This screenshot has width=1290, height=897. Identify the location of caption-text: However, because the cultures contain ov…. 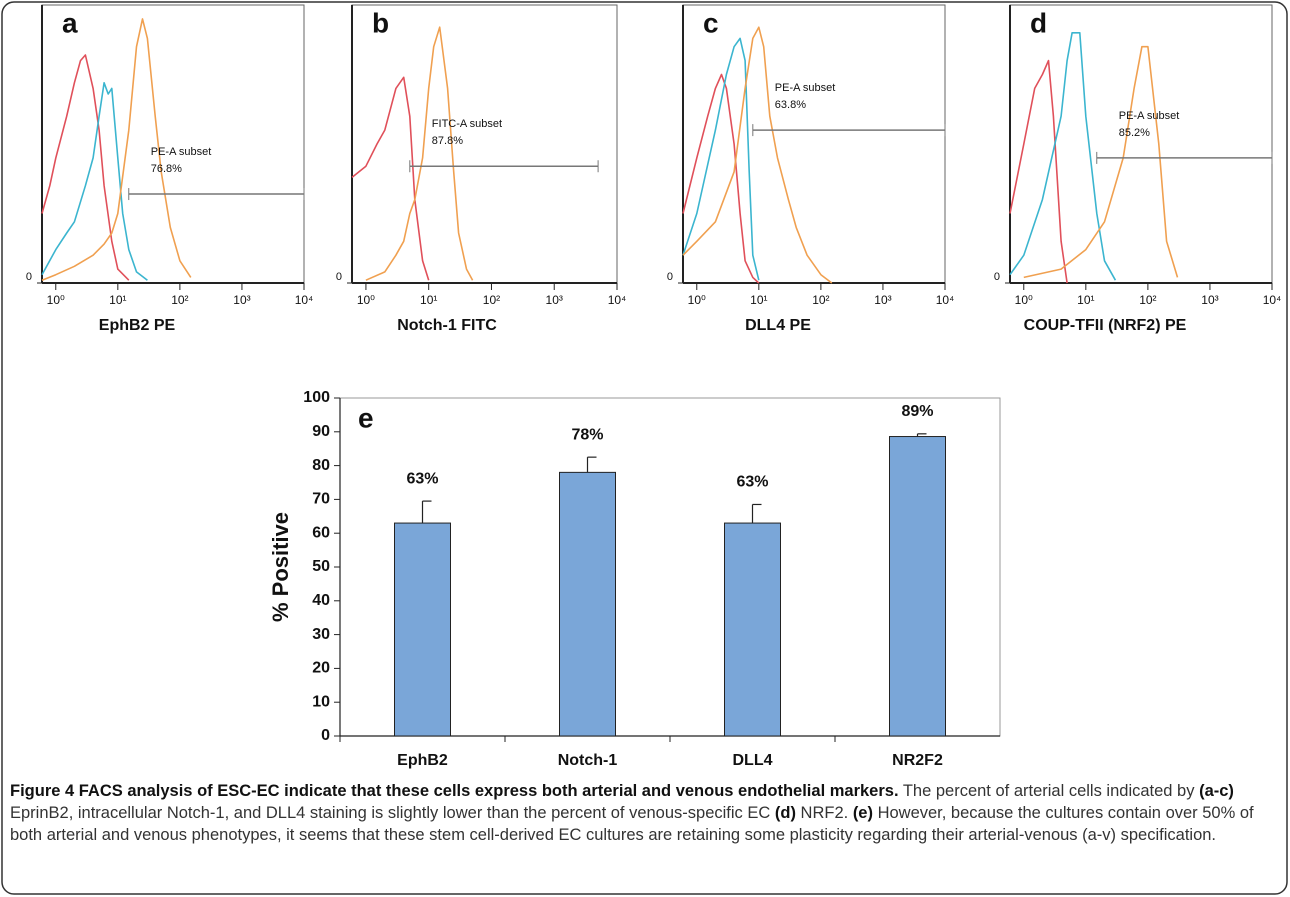
(632, 824).